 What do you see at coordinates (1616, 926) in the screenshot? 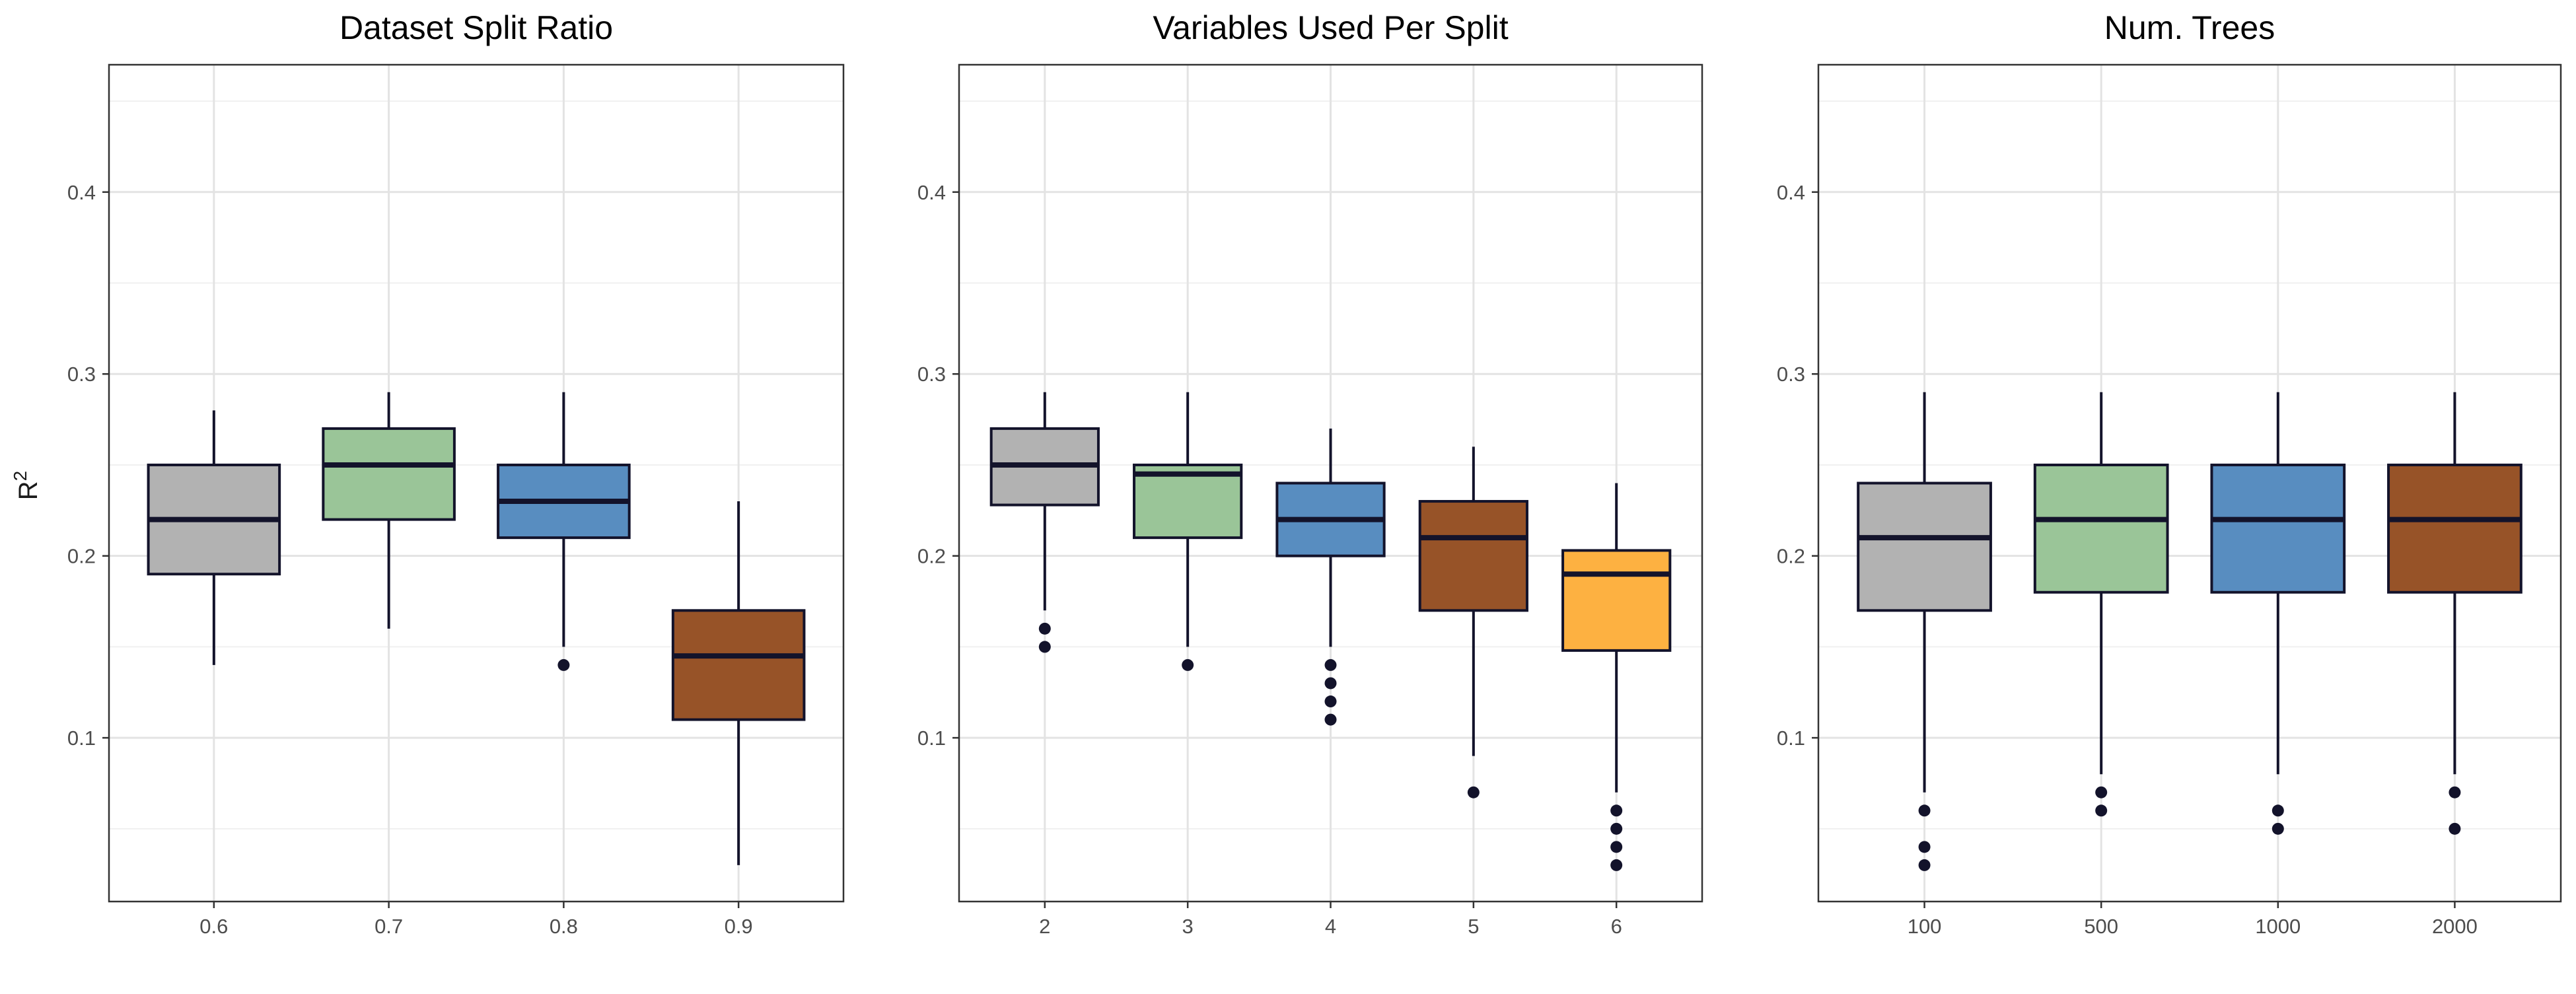
I see `x-tick-label: 6` at bounding box center [1616, 926].